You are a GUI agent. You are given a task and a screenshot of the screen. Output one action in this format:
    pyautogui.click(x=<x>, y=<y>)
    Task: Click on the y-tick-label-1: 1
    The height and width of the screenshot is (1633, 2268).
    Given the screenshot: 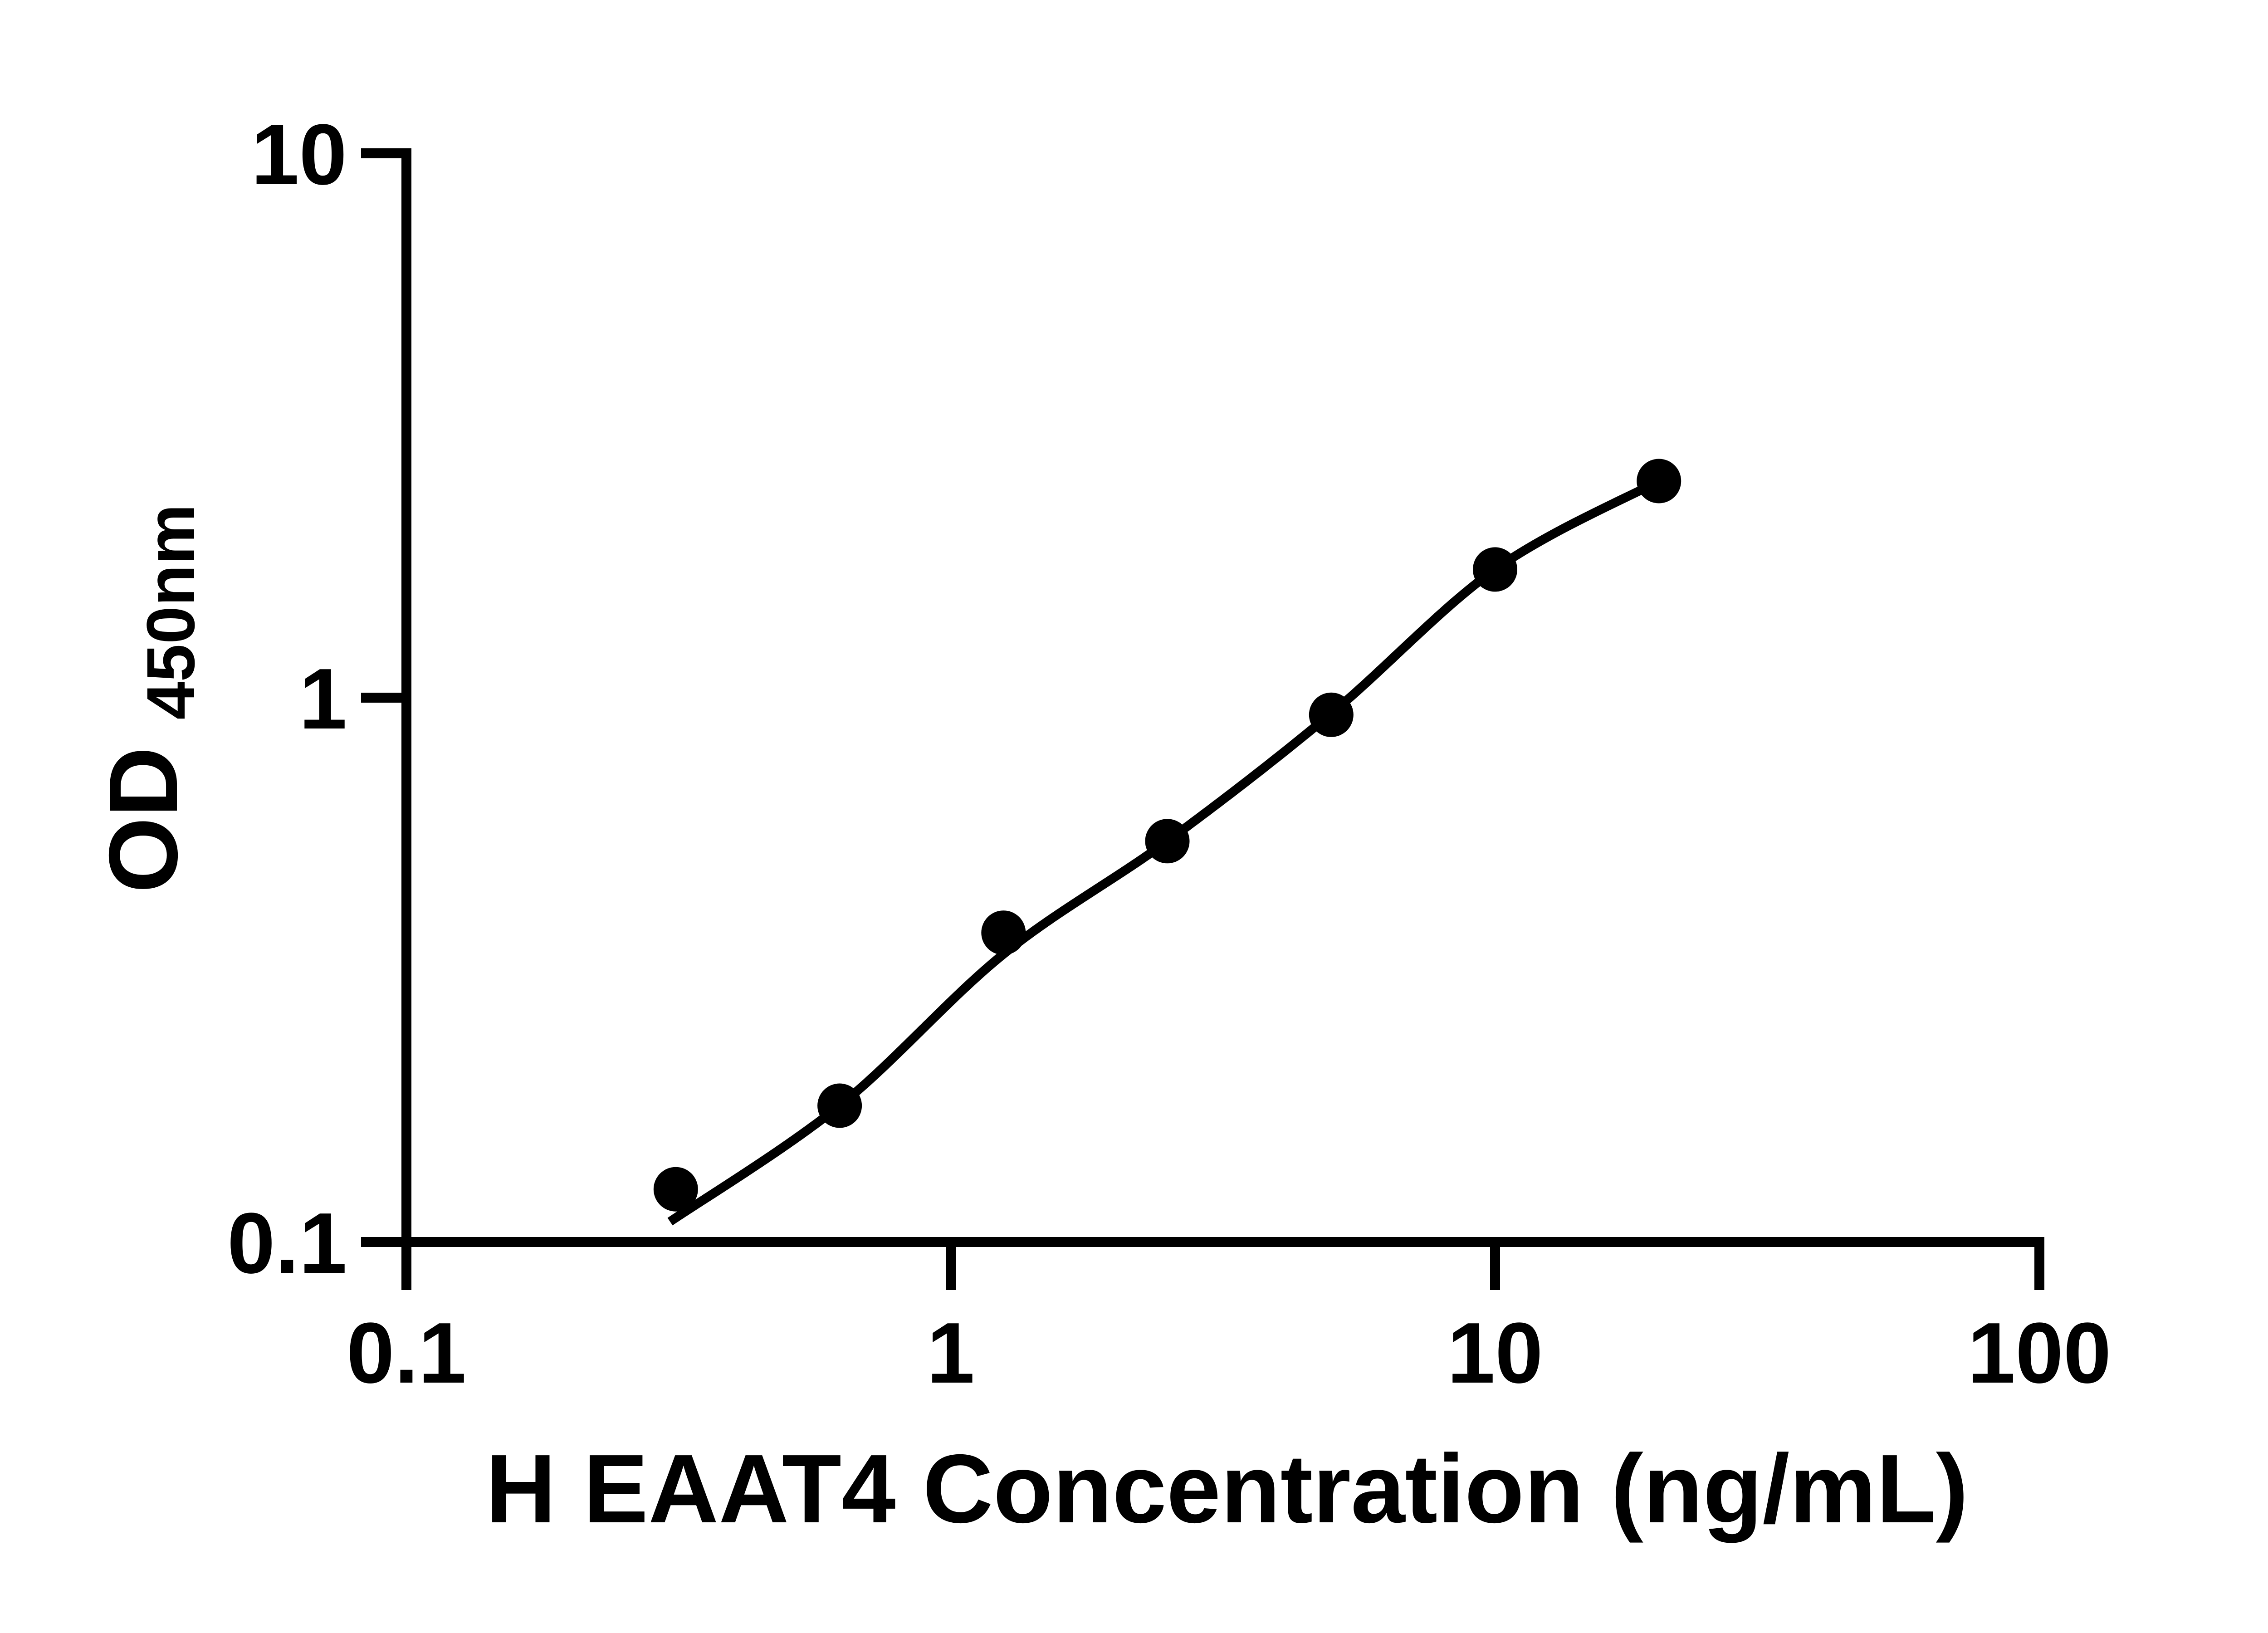 What is the action you would take?
    pyautogui.click(x=323, y=699)
    